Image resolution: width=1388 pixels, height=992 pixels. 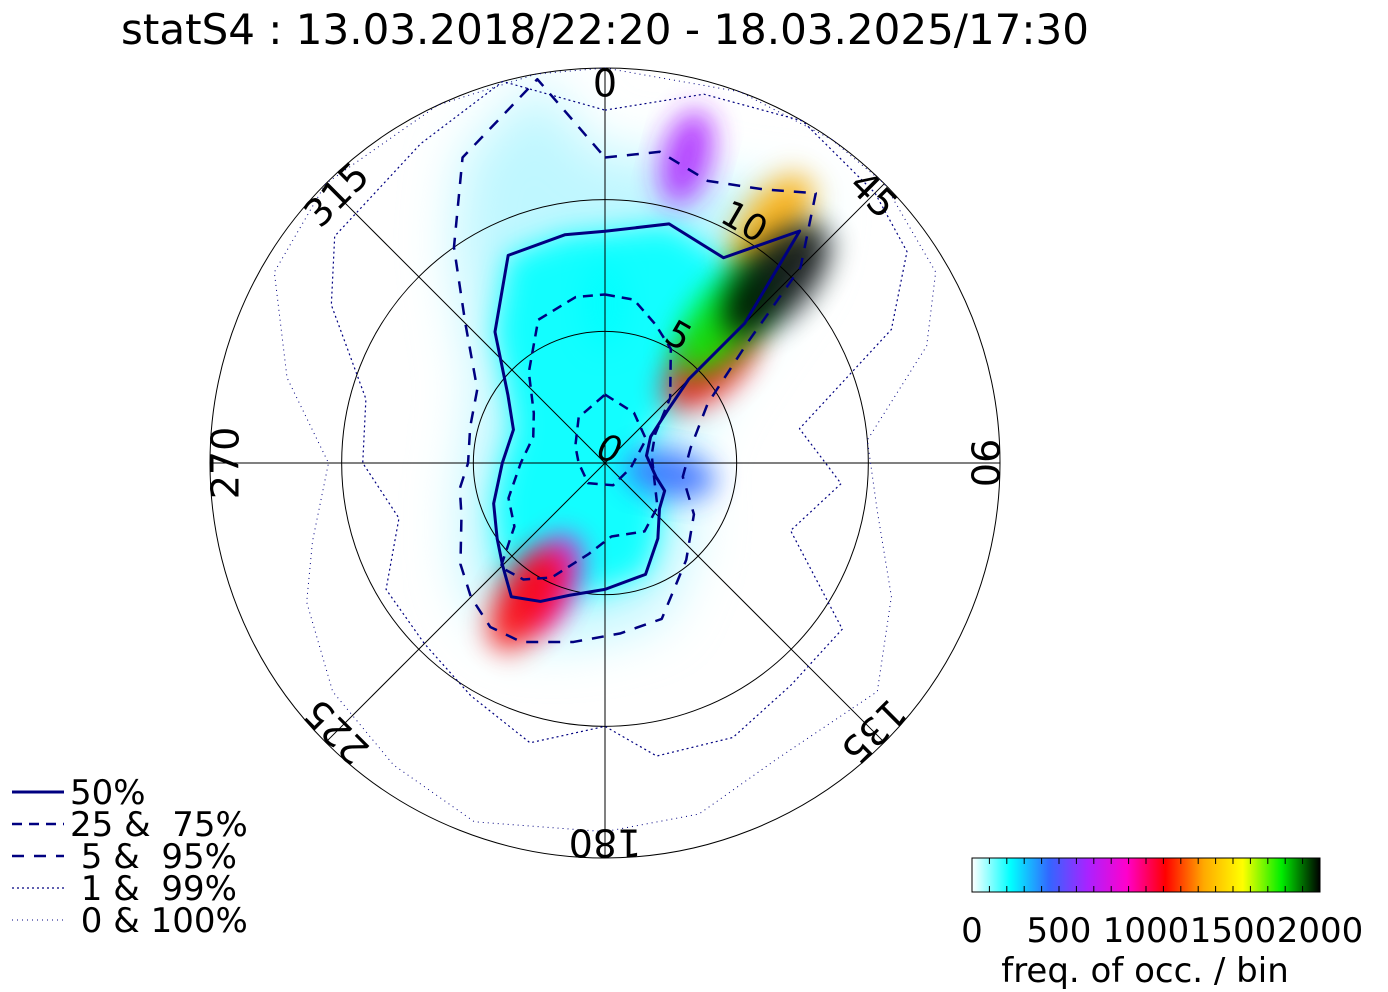 What do you see at coordinates (1146, 931) in the screenshot?
I see `colorbar-tick-label: 1000` at bounding box center [1146, 931].